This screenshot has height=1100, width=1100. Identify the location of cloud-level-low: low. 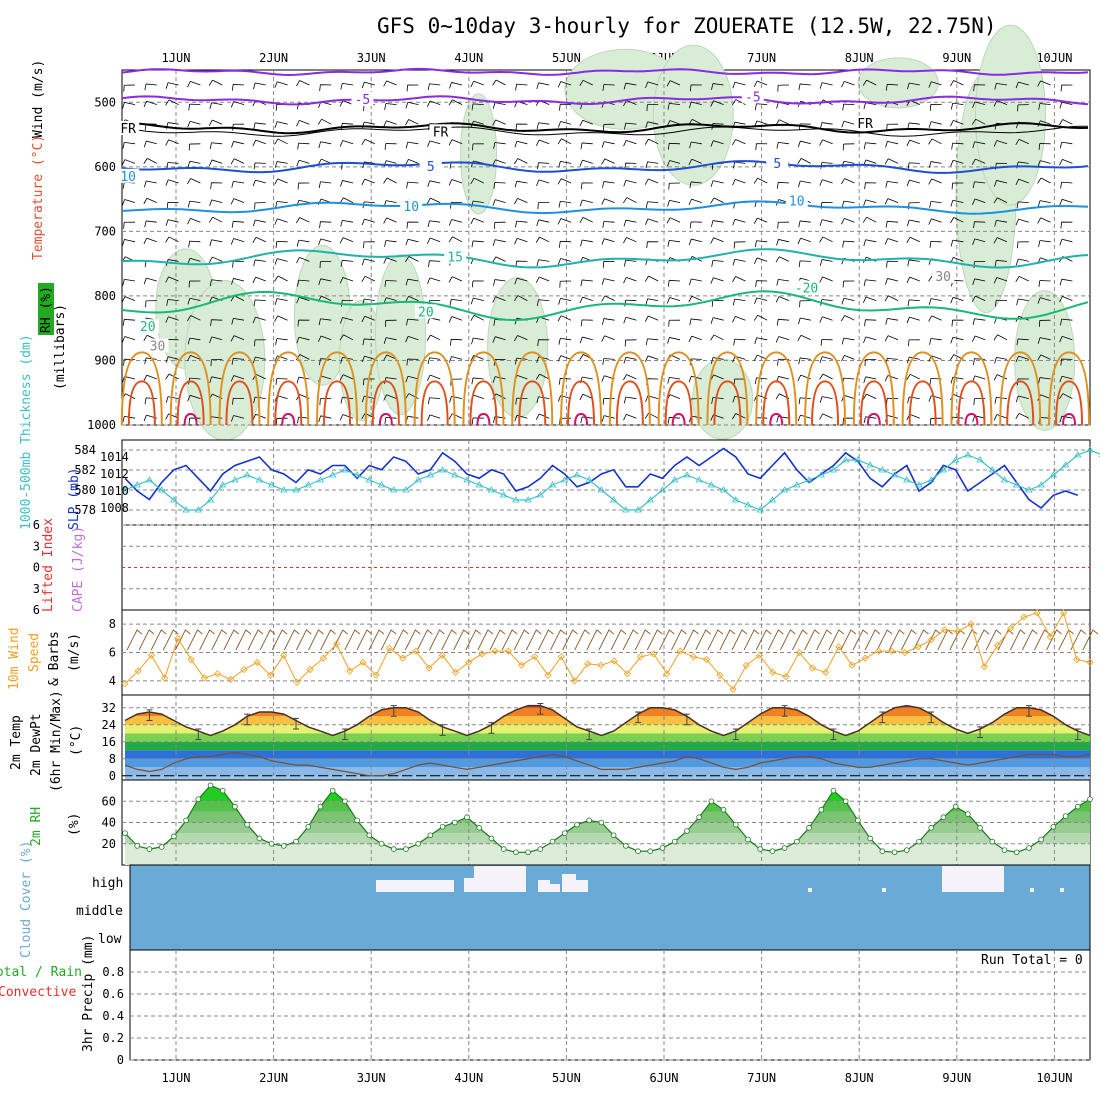
(110, 939).